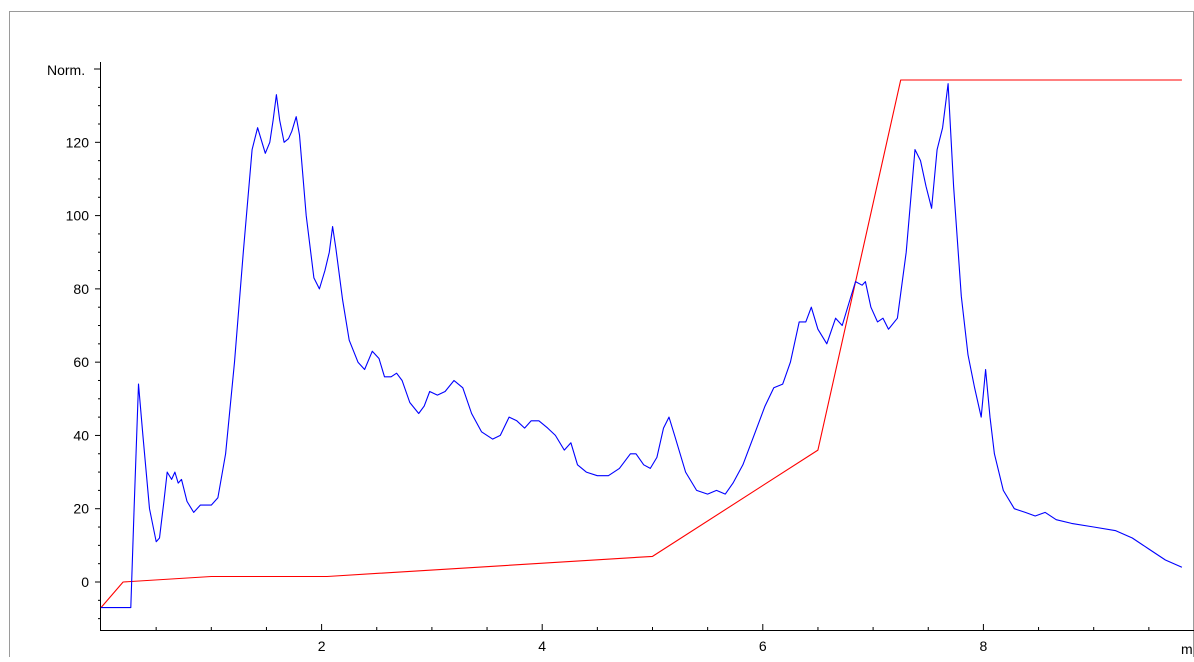  I want to click on y-tick-label: 40, so click(81, 435).